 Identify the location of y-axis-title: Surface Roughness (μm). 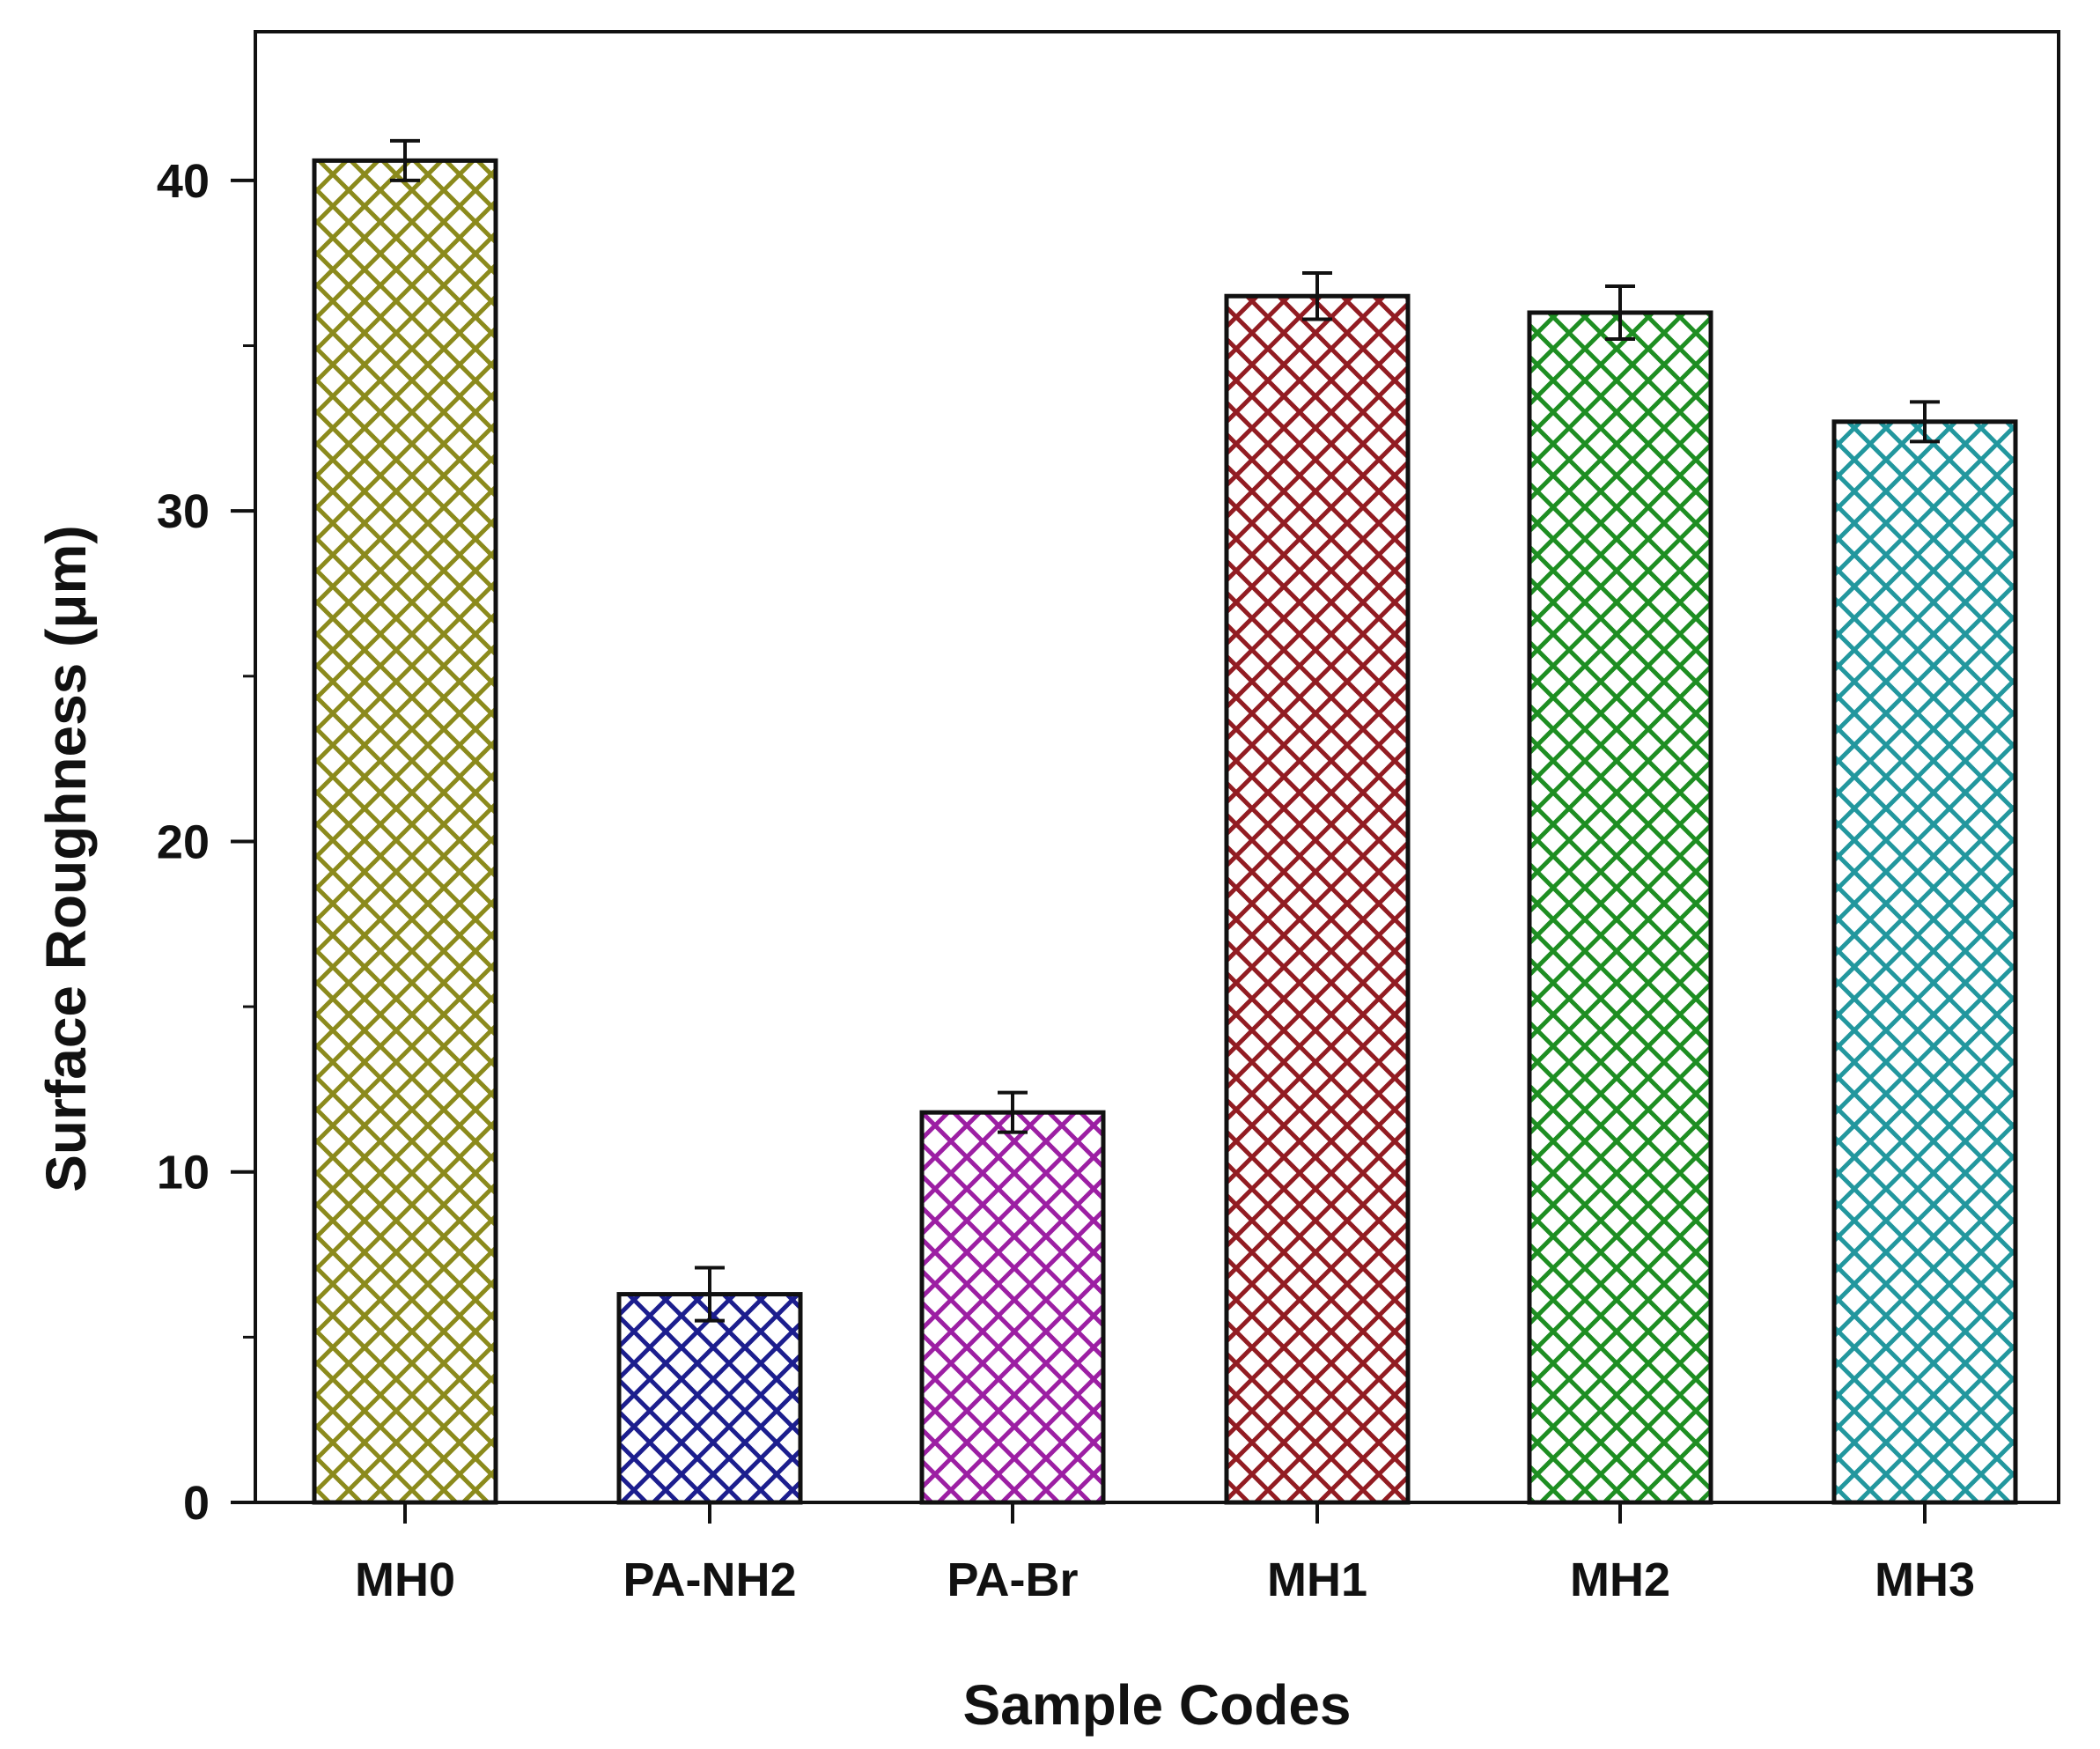
(66, 859).